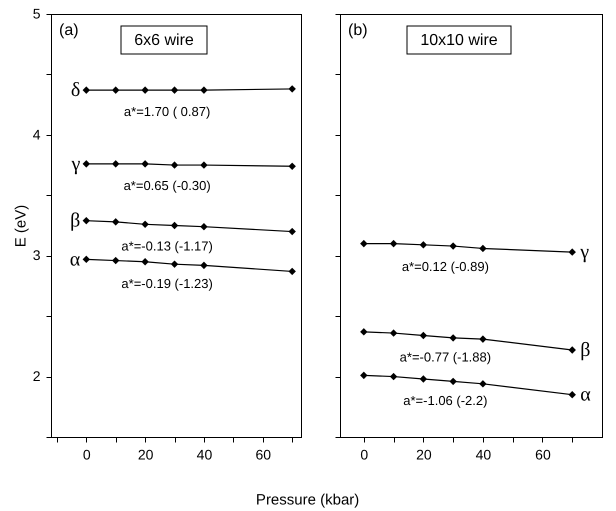 The image size is (616, 511). Describe the element at coordinates (36, 376) in the screenshot. I see `y-tick-label: 2` at that location.